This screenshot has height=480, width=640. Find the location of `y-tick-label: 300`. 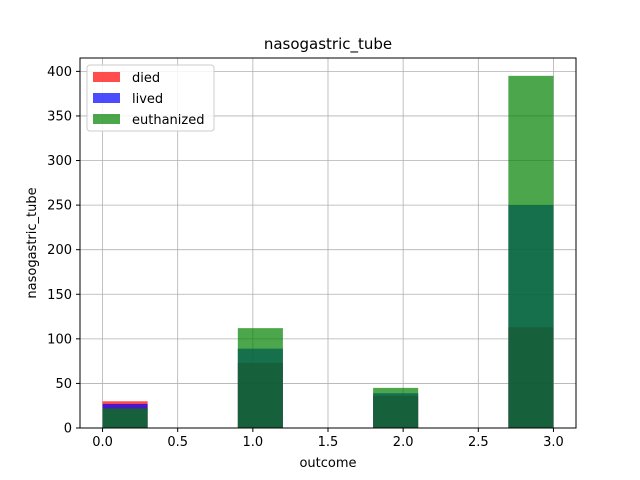

y-tick-label: 300 is located at coordinates (59, 161).